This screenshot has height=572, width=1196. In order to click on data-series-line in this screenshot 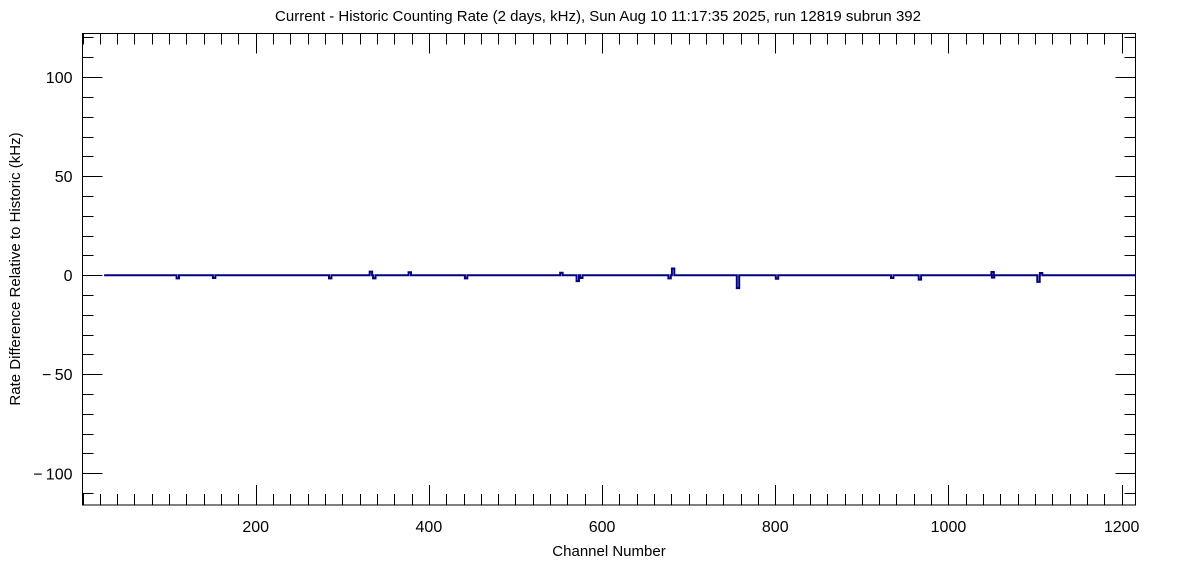, I will do `click(620, 278)`.